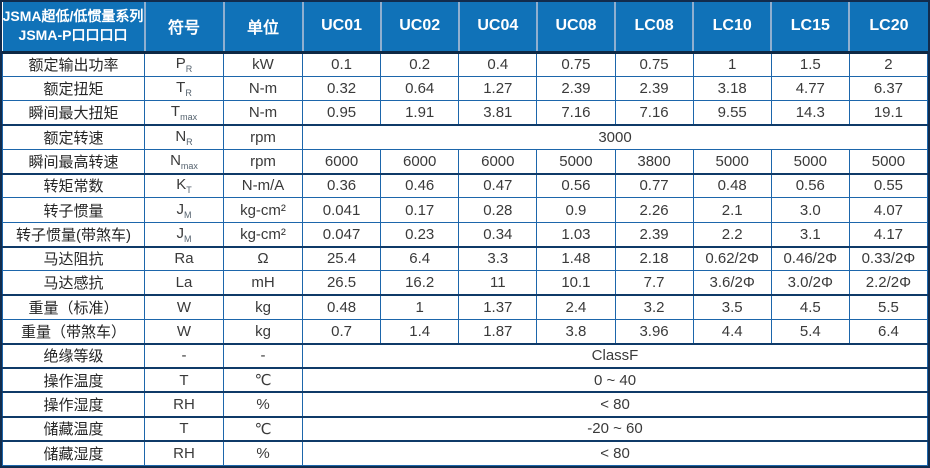 The width and height of the screenshot is (930, 468). Describe the element at coordinates (615, 404) in the screenshot. I see `merged-value-cell: < 80` at that location.